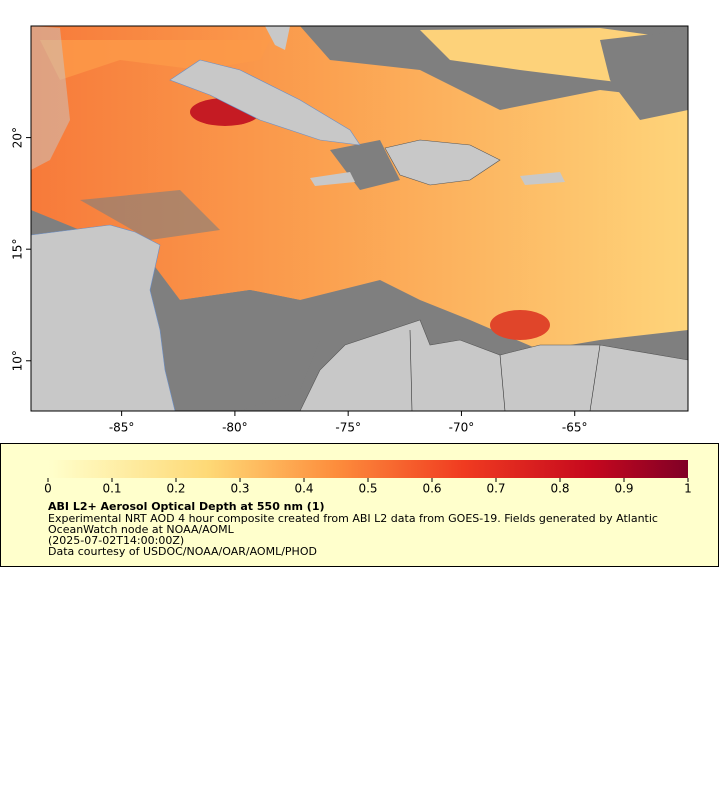  What do you see at coordinates (348, 428) in the screenshot?
I see `x-tick-label: -75°` at bounding box center [348, 428].